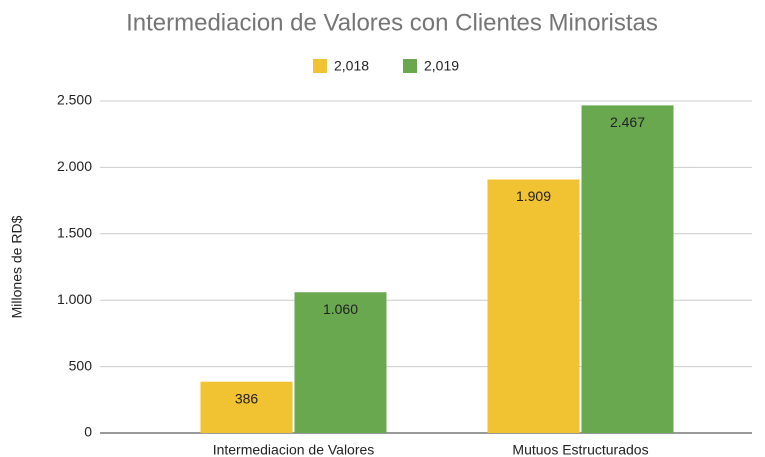 This screenshot has height=457, width=765. What do you see at coordinates (580, 449) in the screenshot?
I see `x-tick-label: Mutuos Estructurados` at bounding box center [580, 449].